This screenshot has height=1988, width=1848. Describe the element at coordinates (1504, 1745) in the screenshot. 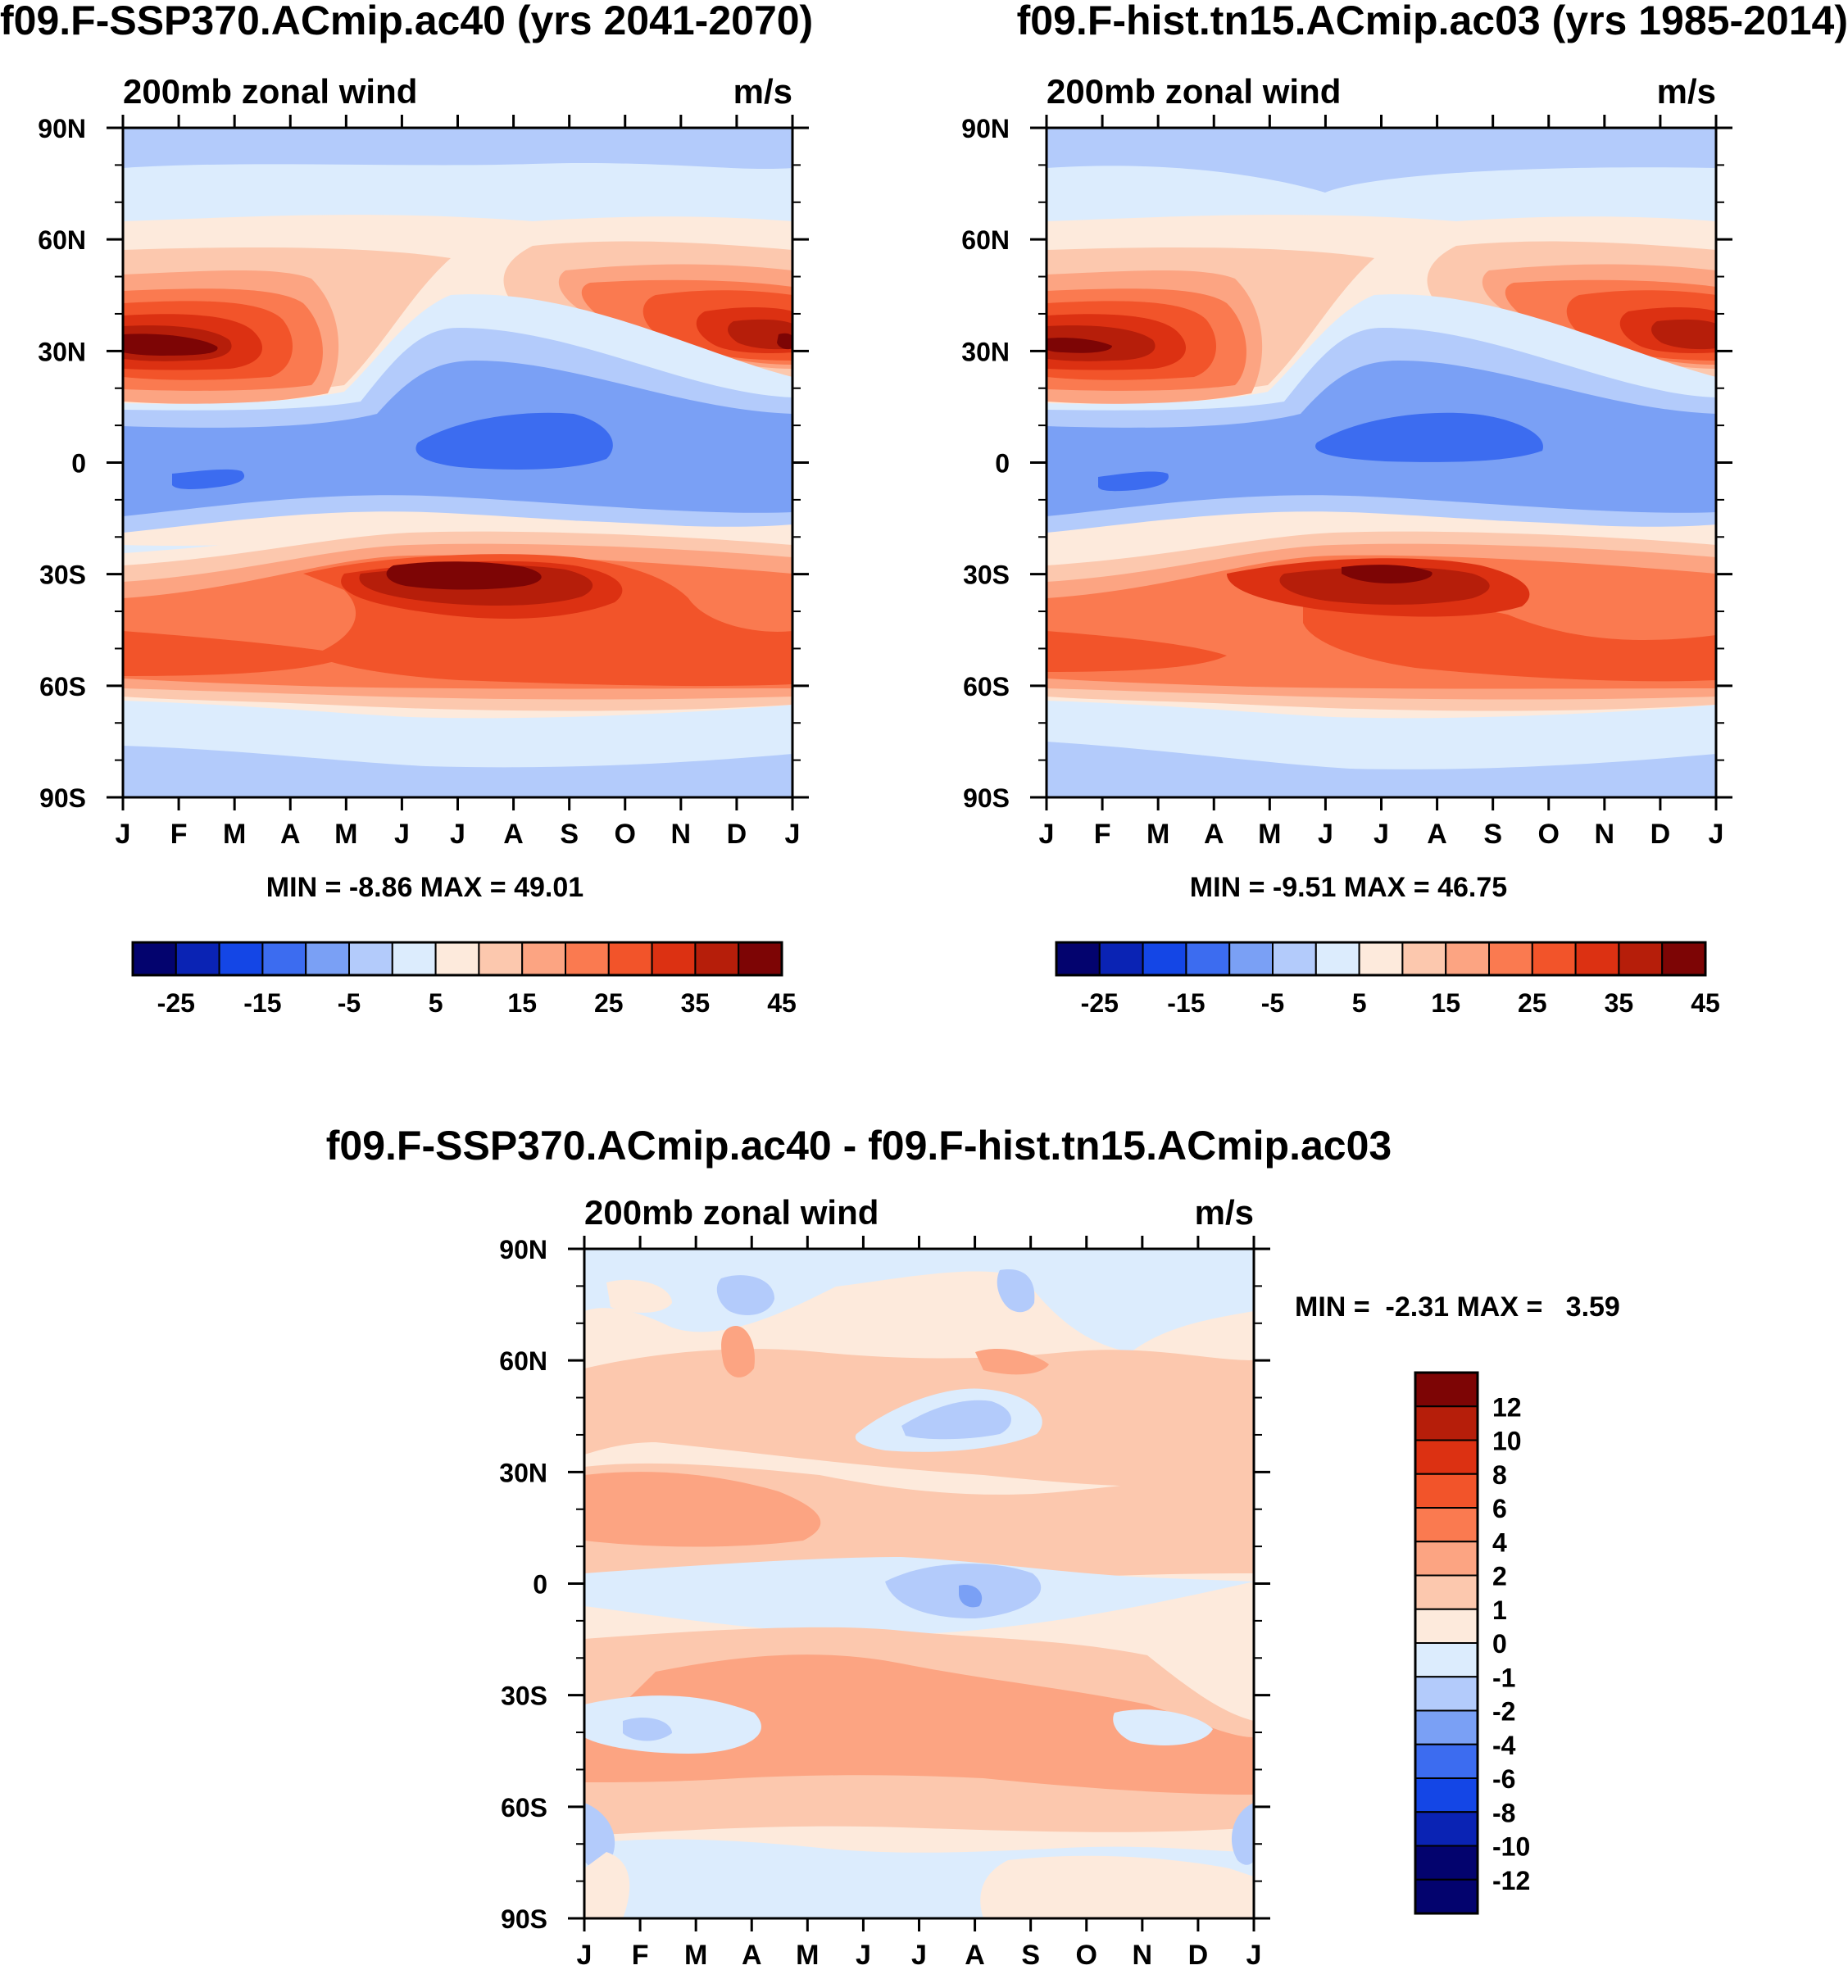

I see `colorbar-label: -4` at that location.